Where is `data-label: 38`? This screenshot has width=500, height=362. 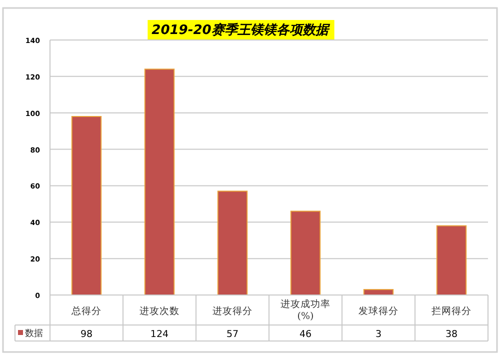 data-label: 38 is located at coordinates (451, 334).